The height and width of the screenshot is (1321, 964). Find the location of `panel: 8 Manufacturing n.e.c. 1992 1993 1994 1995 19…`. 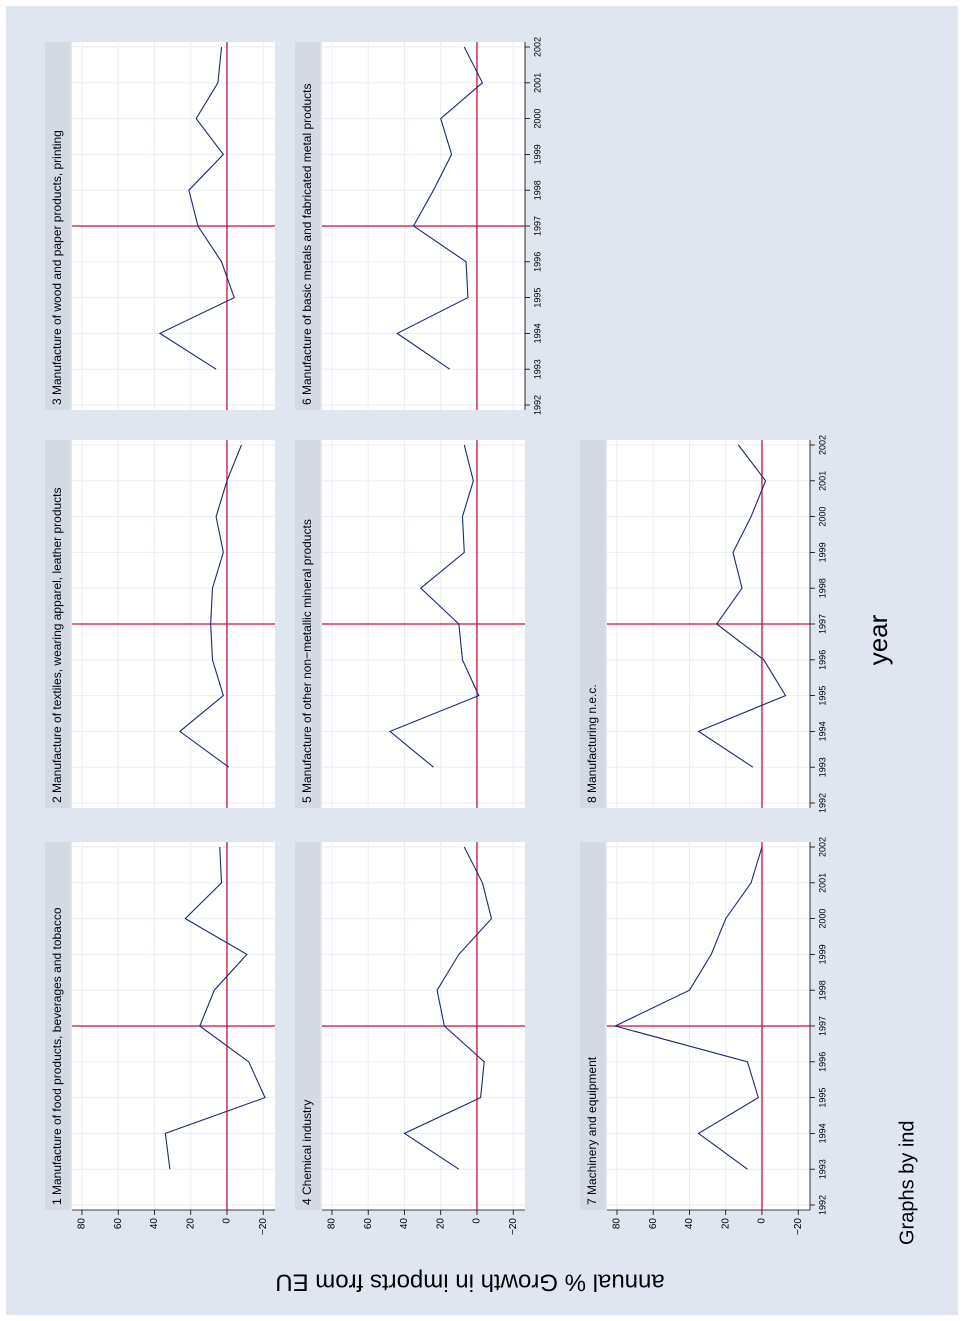

panel: 8 Manufacturing n.e.c. 1992 1993 1994 1995 19… is located at coordinates (703, 624).